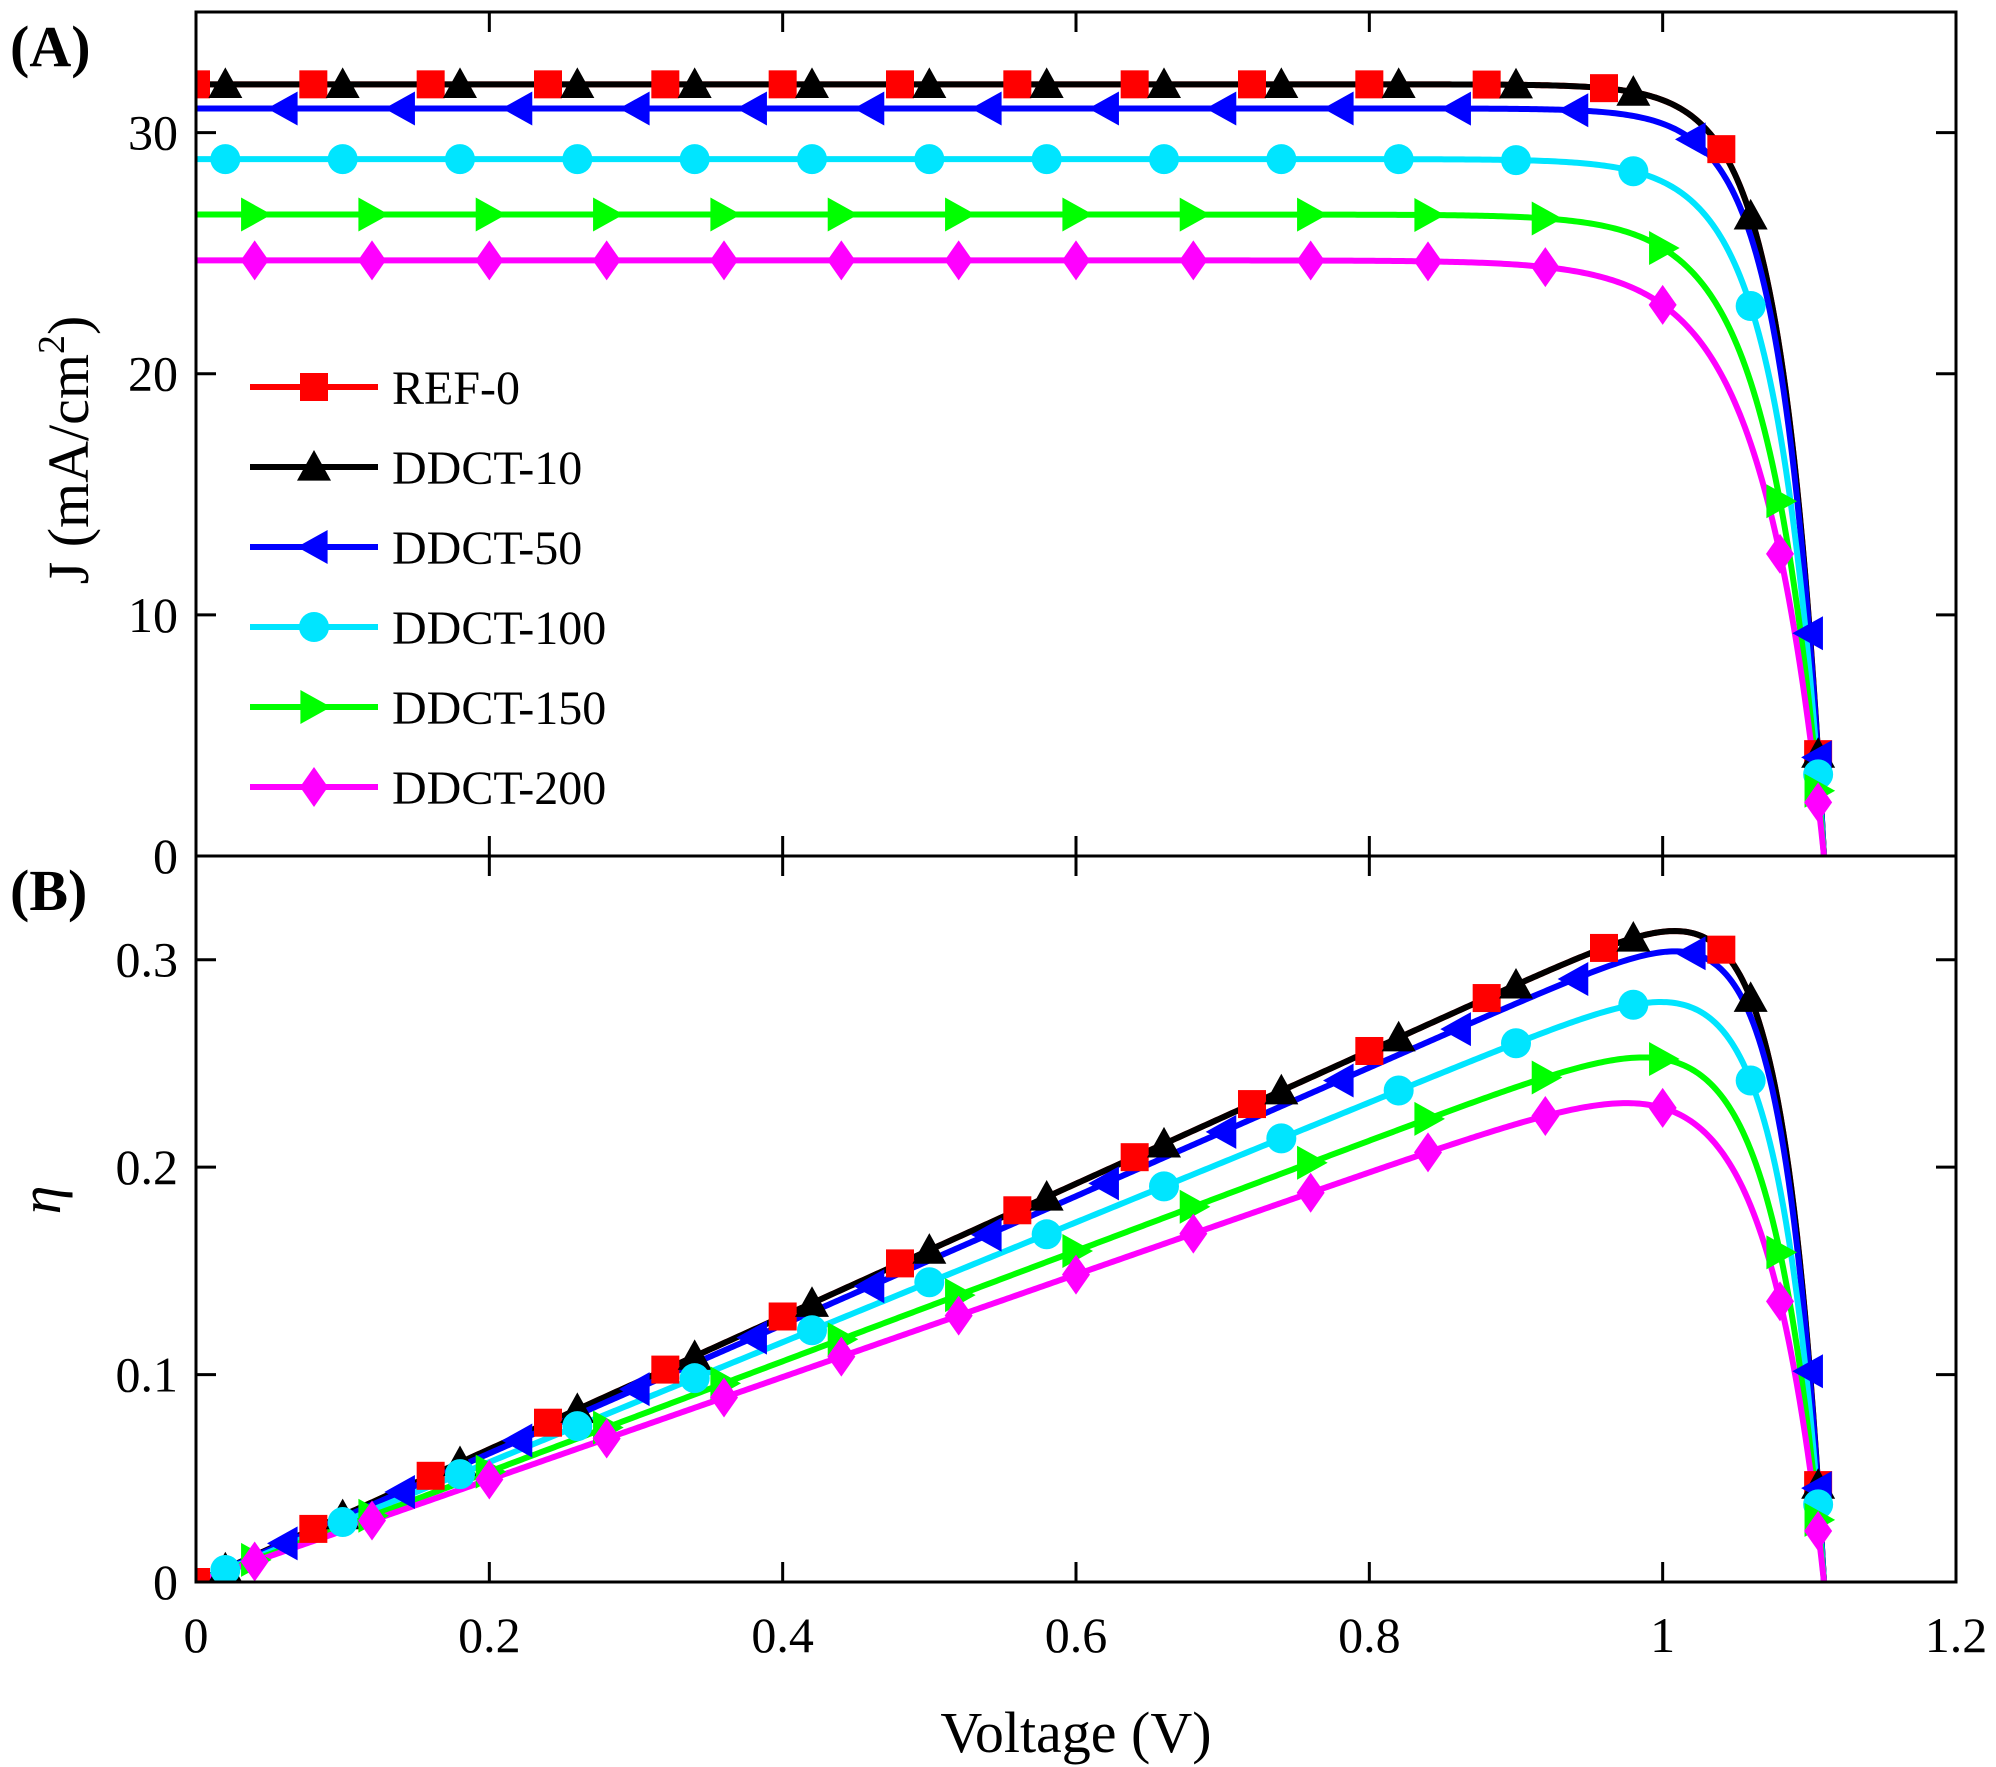  What do you see at coordinates (68, 469) in the screenshot?
I see `panel-a-y-label-main: J (mA/cm` at bounding box center [68, 469].